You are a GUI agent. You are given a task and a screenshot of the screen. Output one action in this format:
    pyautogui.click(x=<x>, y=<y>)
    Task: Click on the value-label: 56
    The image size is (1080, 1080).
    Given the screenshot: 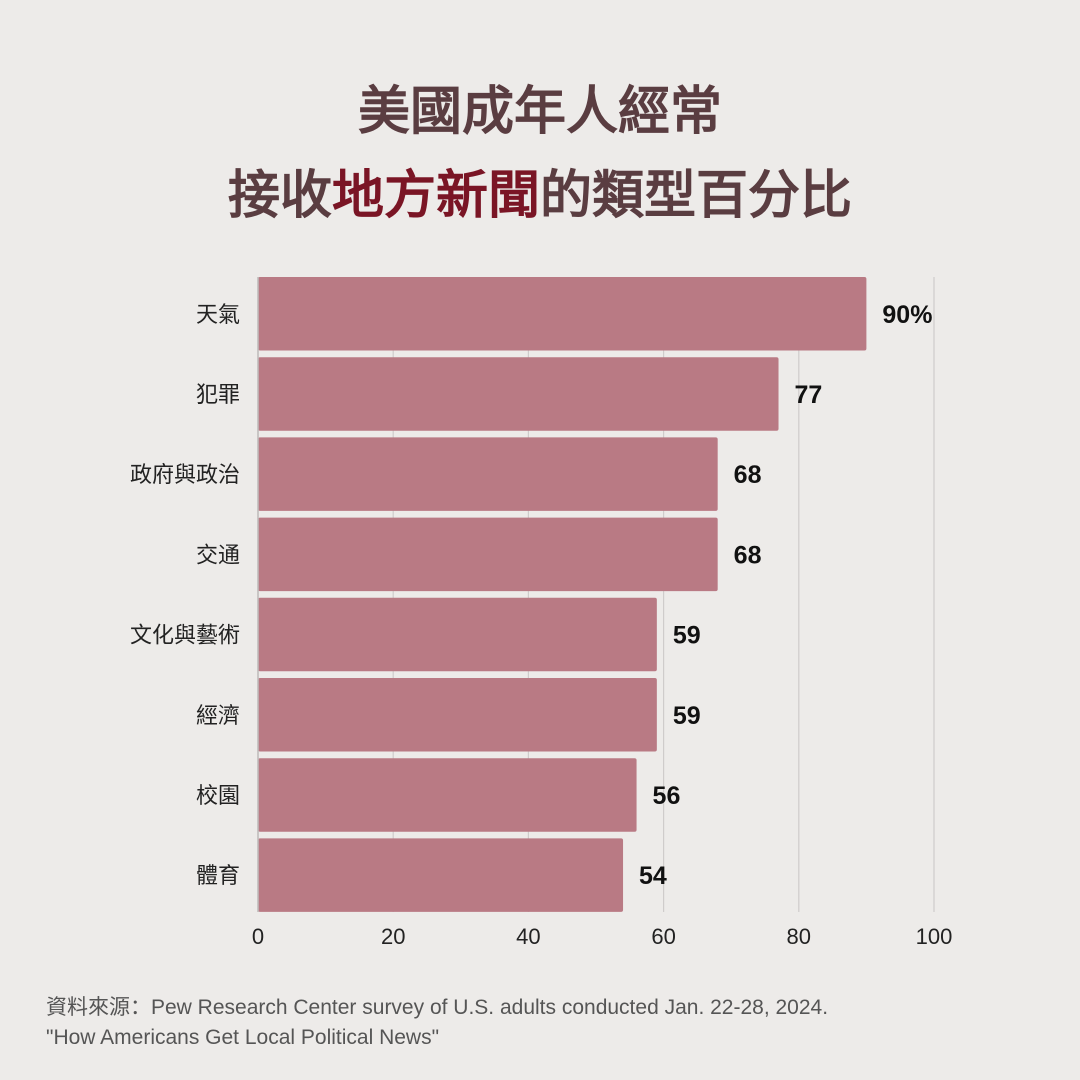 What is the action you would take?
    pyautogui.click(x=667, y=796)
    